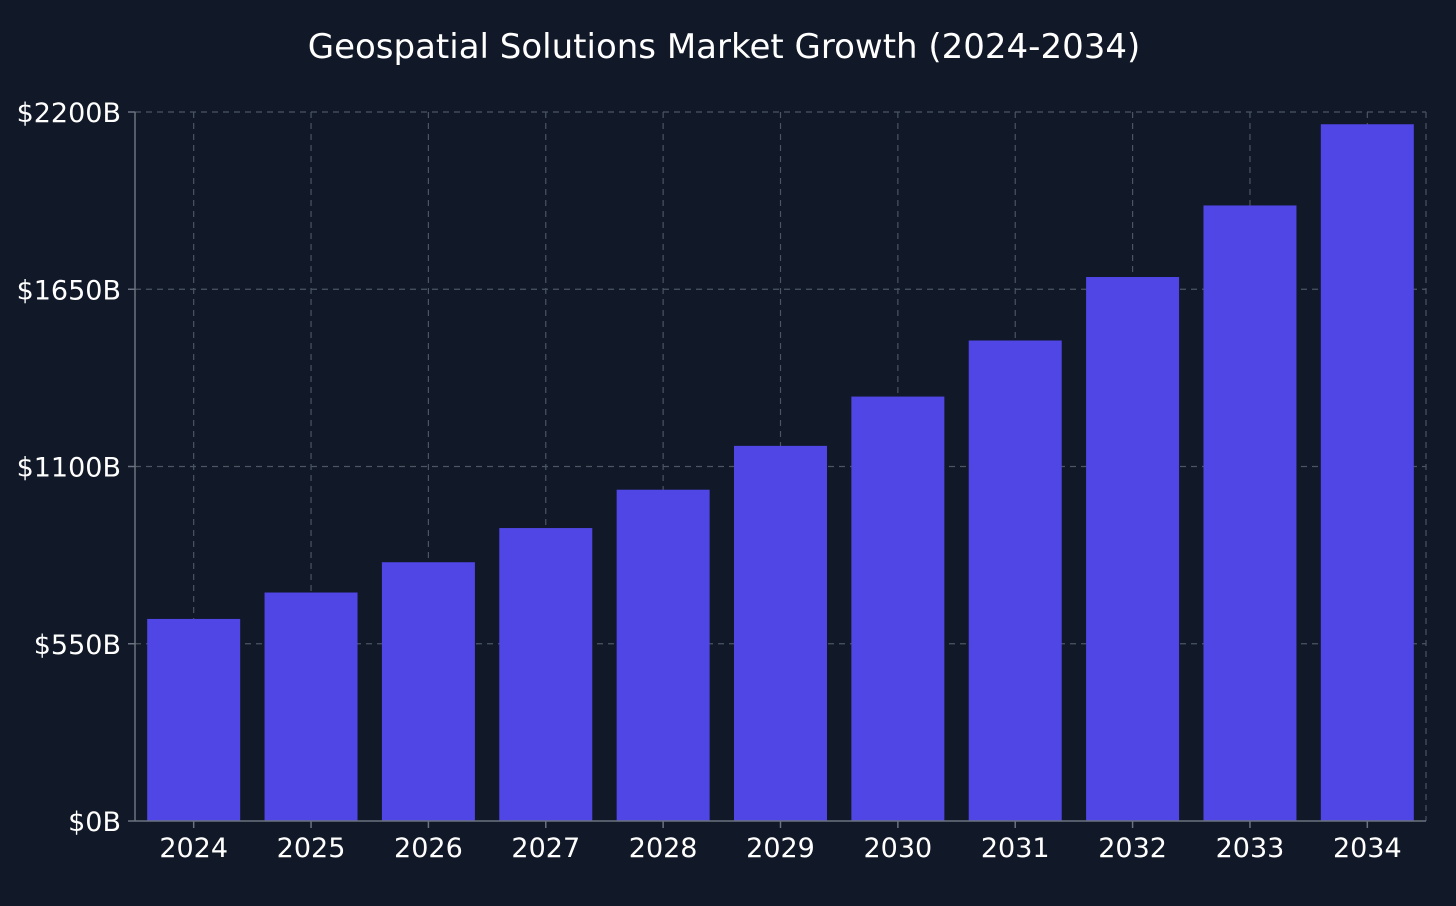 This screenshot has width=1456, height=906. Describe the element at coordinates (545, 848) in the screenshot. I see `x-tick-label: 2027` at that location.